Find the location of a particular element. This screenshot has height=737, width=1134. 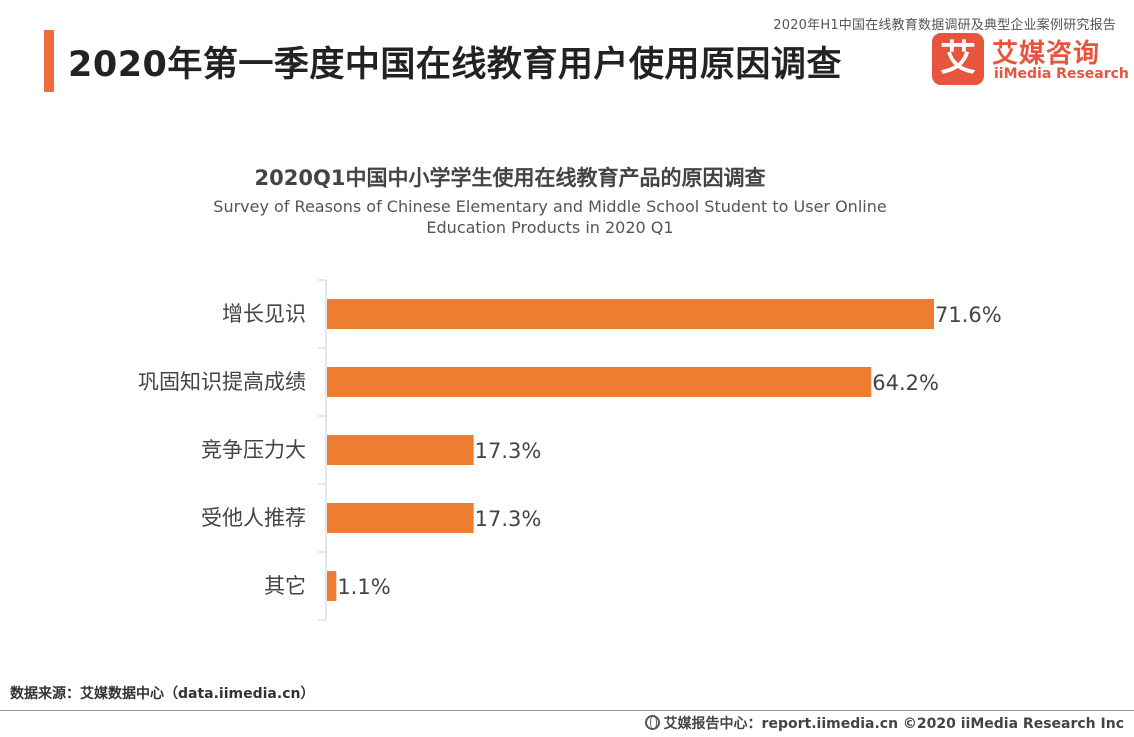

chart-title: 2020Q1中国中小学学生使用在线教育产品的原因调查 is located at coordinates (510, 177).